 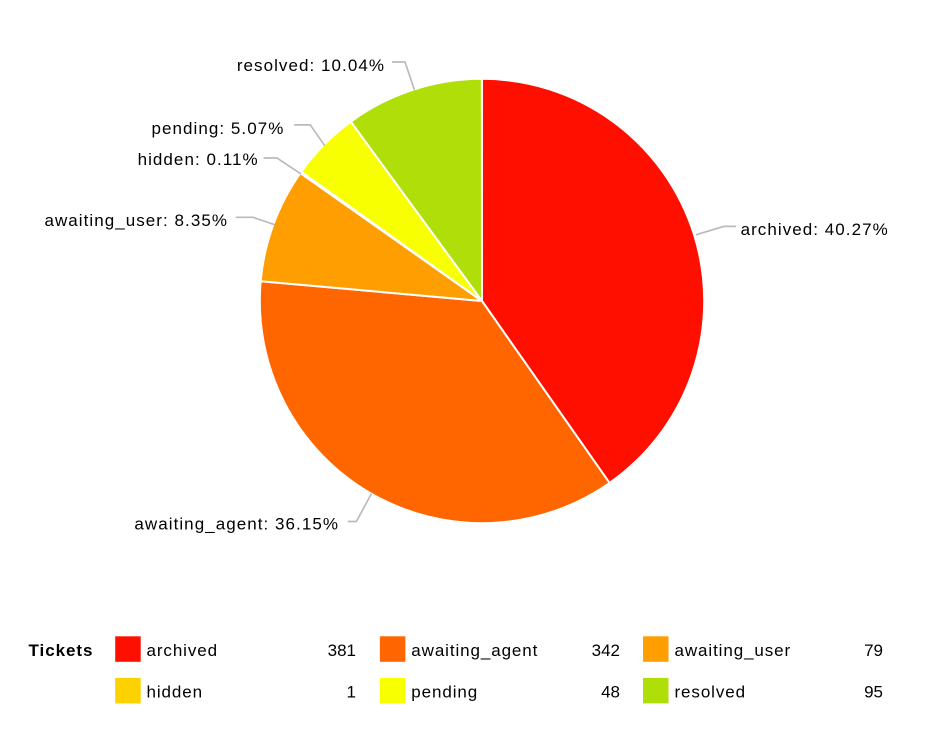 I want to click on svg-text: archived: 40.27%, so click(x=815, y=229).